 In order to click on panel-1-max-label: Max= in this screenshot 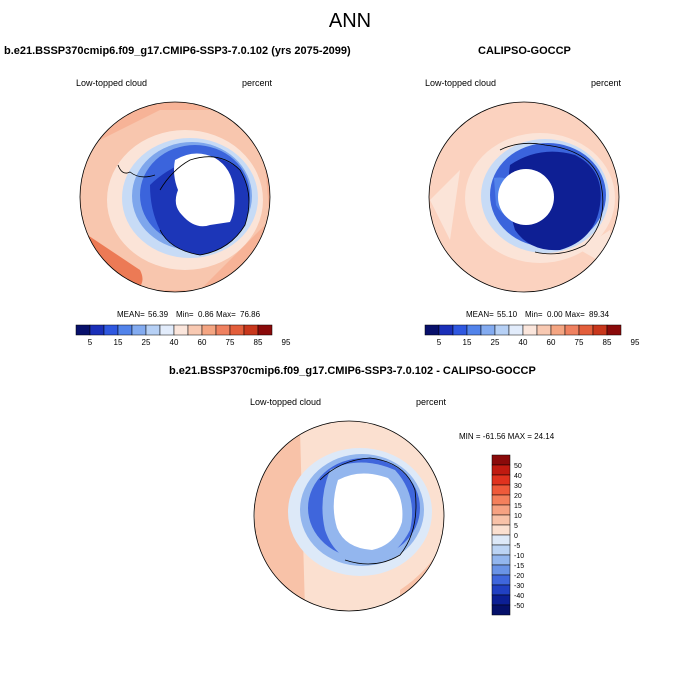, I will do `click(226, 314)`.